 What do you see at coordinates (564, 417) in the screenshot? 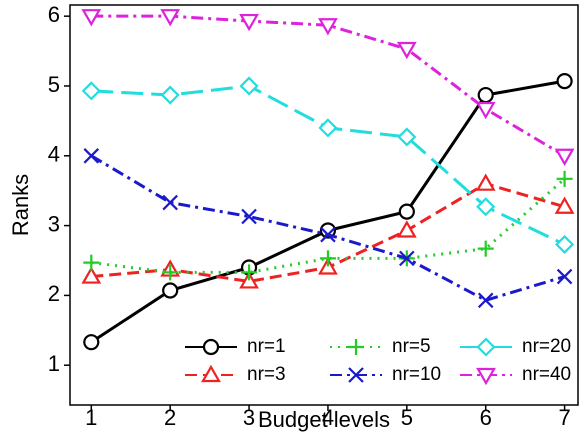
I see `x-tick-label: 7` at bounding box center [564, 417].